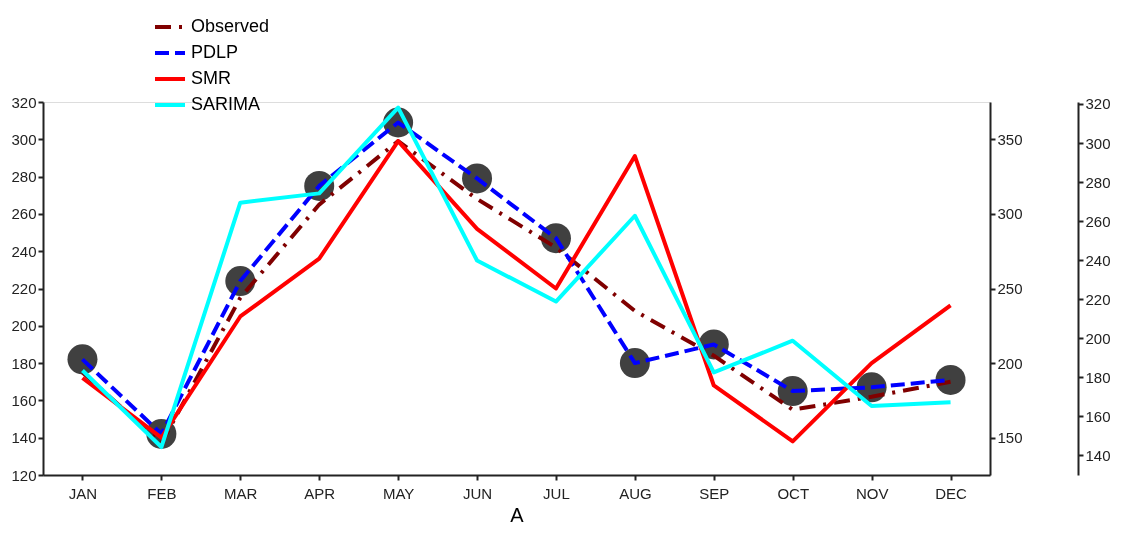  What do you see at coordinates (1010, 438) in the screenshot?
I see `y2-tick-label: 150` at bounding box center [1010, 438].